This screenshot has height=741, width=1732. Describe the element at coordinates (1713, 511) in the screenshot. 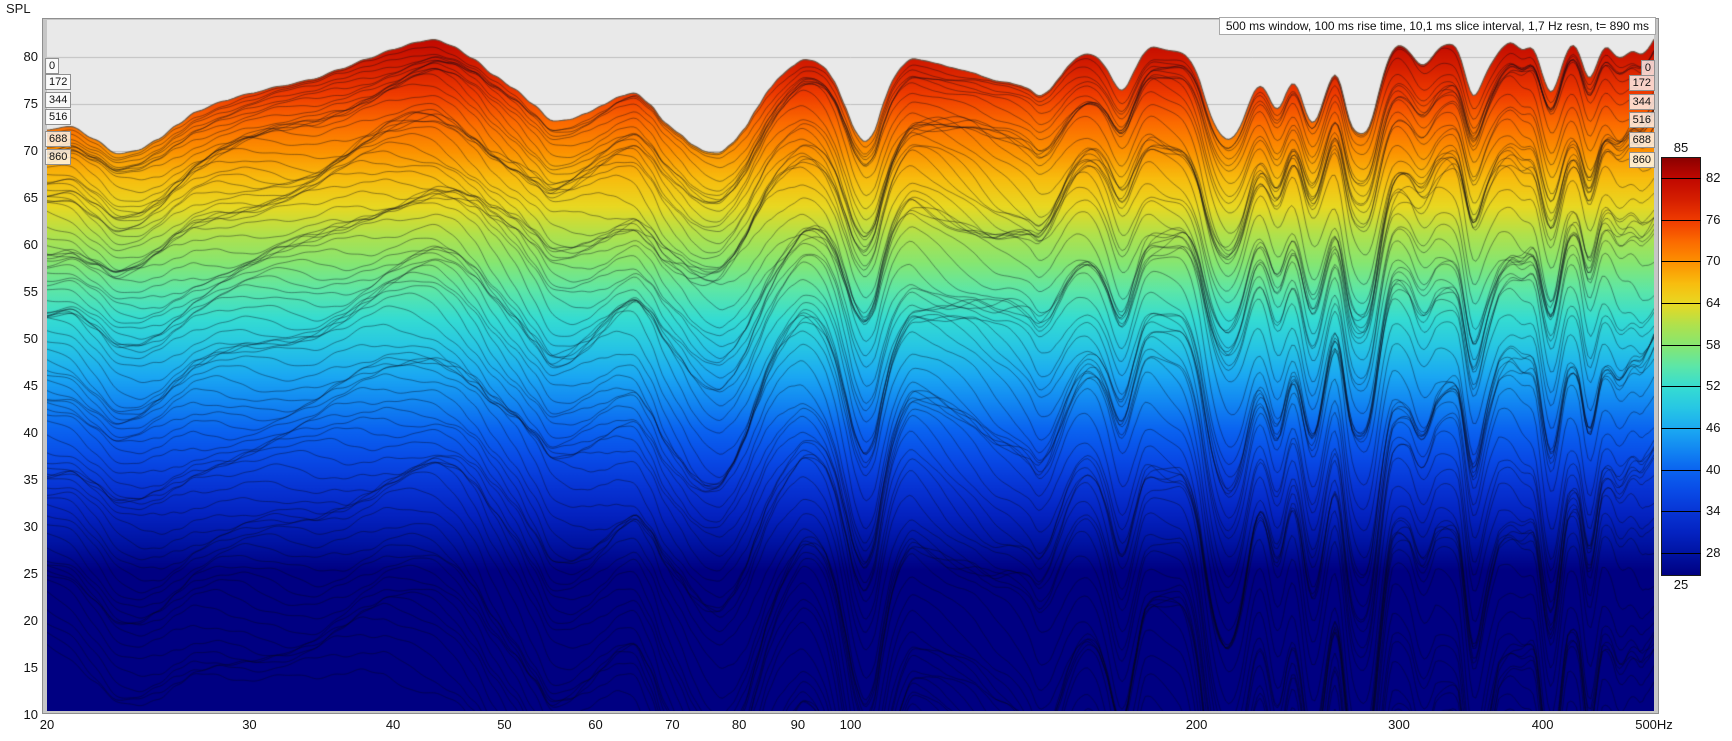

I see `colorbar-tick-label: 34` at that location.